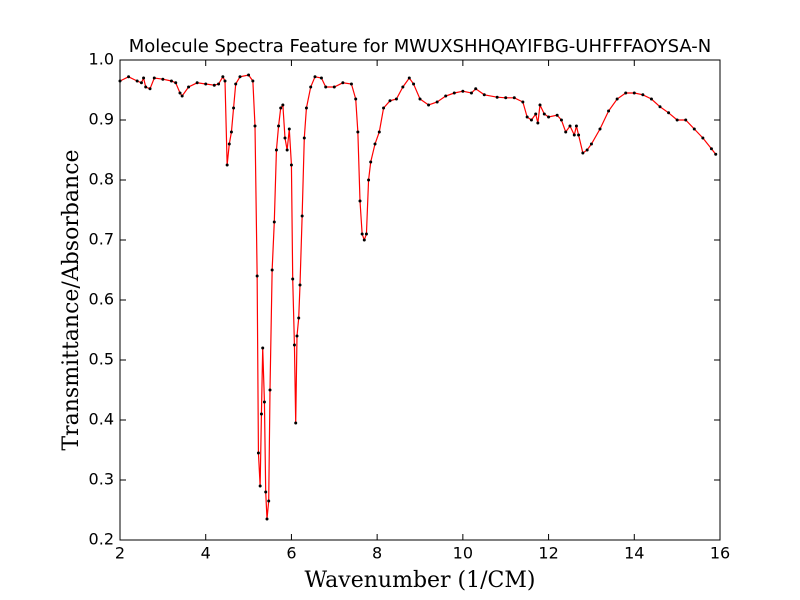  What do you see at coordinates (377, 553) in the screenshot?
I see `x-tick-label: 8` at bounding box center [377, 553].